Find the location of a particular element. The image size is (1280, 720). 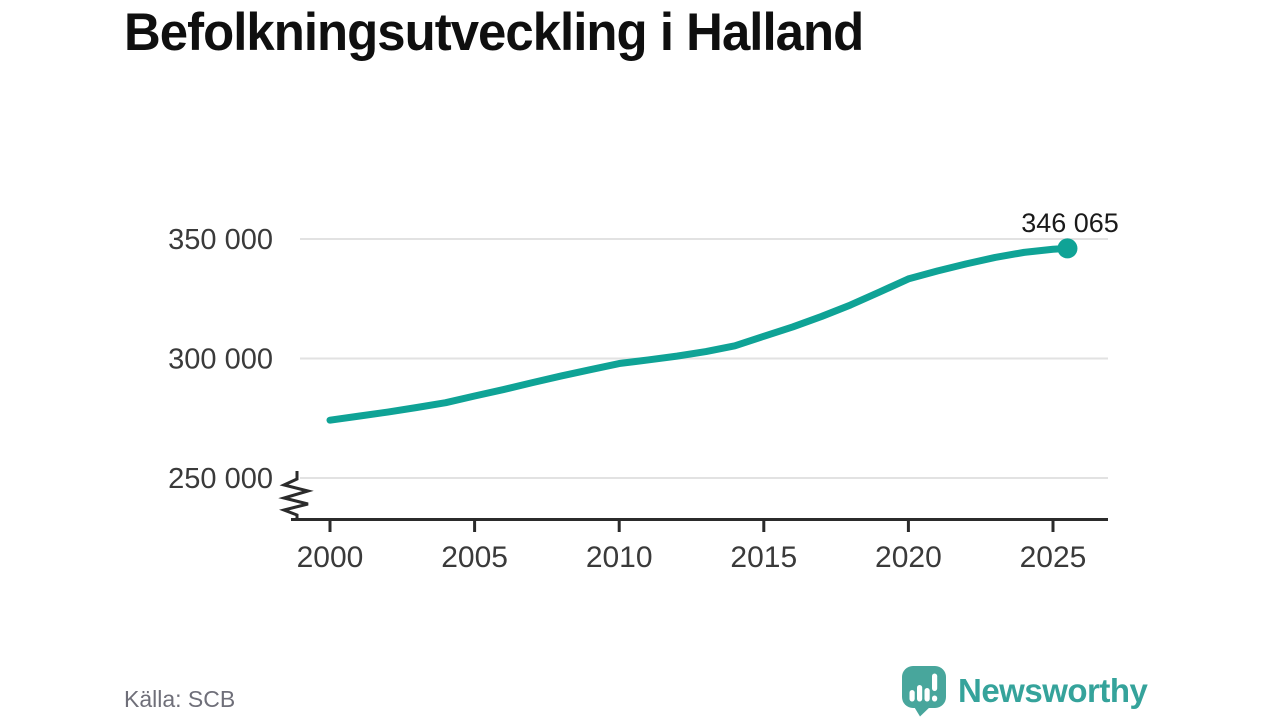

population-line is located at coordinates (698, 334).